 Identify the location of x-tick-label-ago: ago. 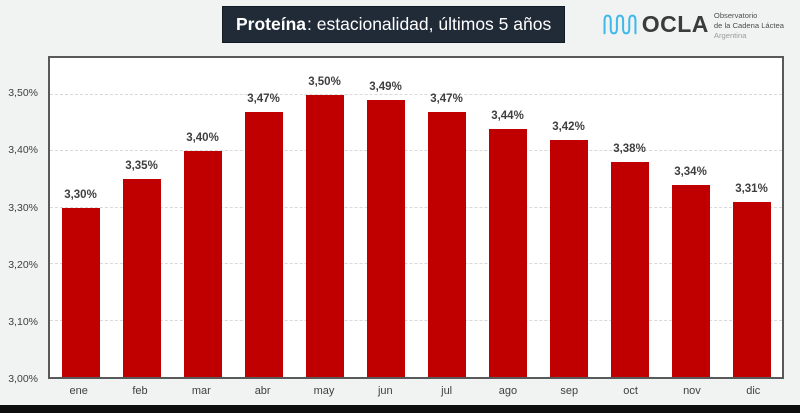
(508, 391).